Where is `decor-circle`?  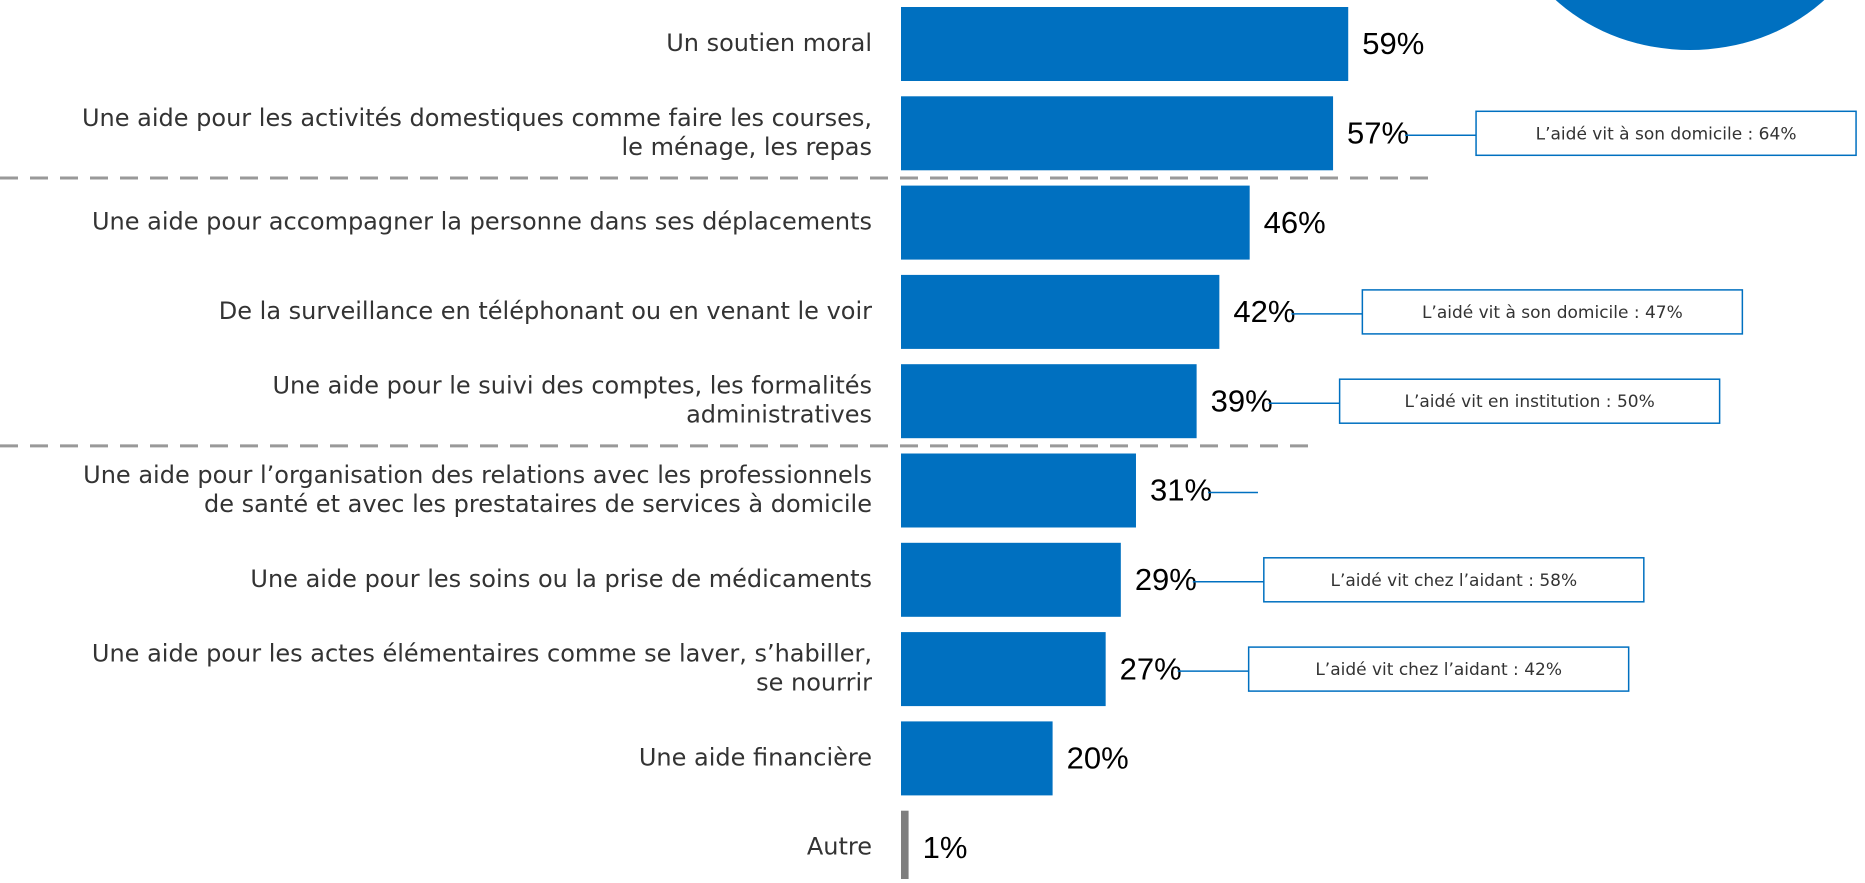 decor-circle is located at coordinates (1690, 25).